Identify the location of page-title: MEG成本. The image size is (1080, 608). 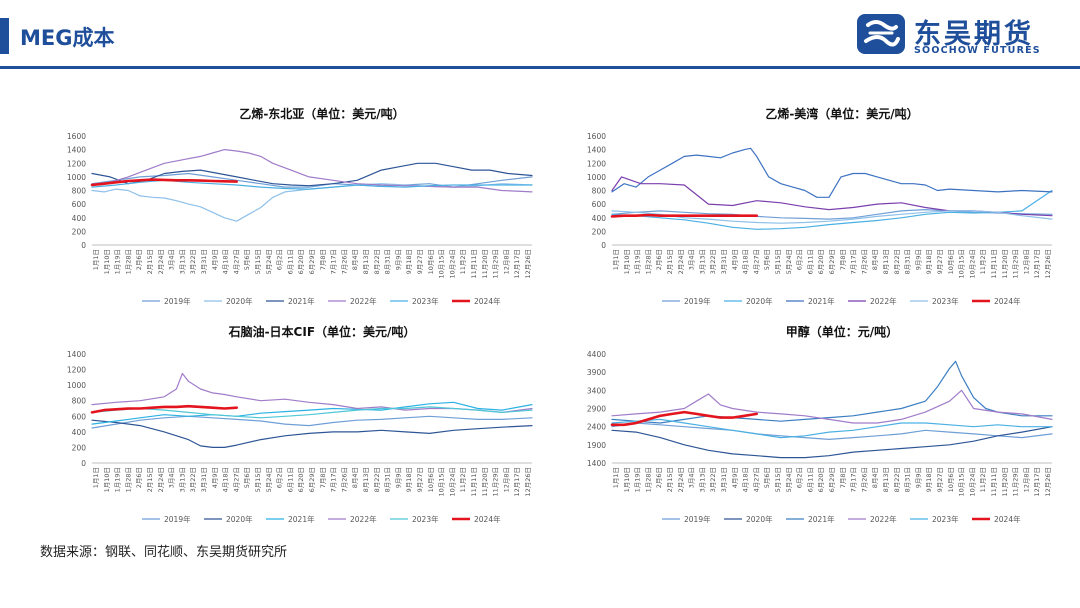
(67, 38).